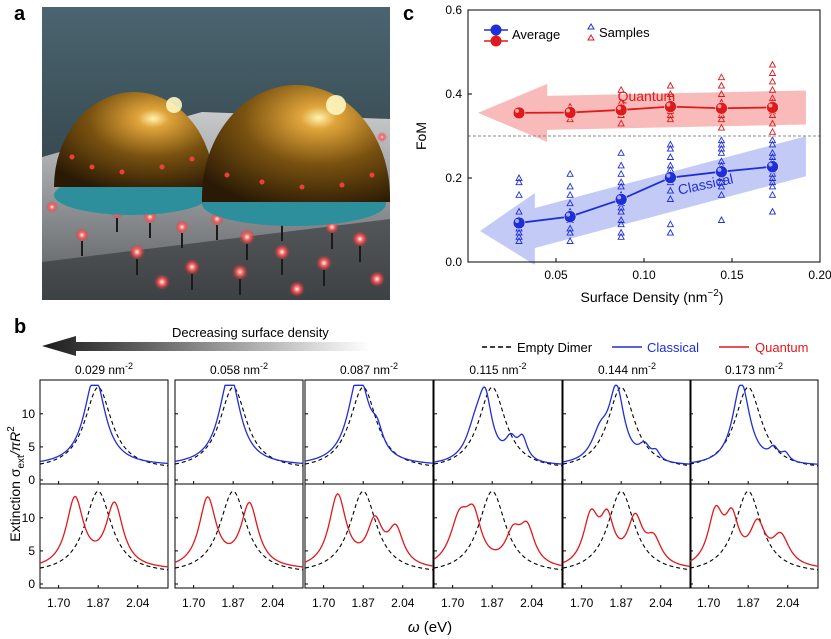 This screenshot has width=831, height=639. Describe the element at coordinates (453, 10) in the screenshot. I see `y-tick-label: 0.6` at that location.